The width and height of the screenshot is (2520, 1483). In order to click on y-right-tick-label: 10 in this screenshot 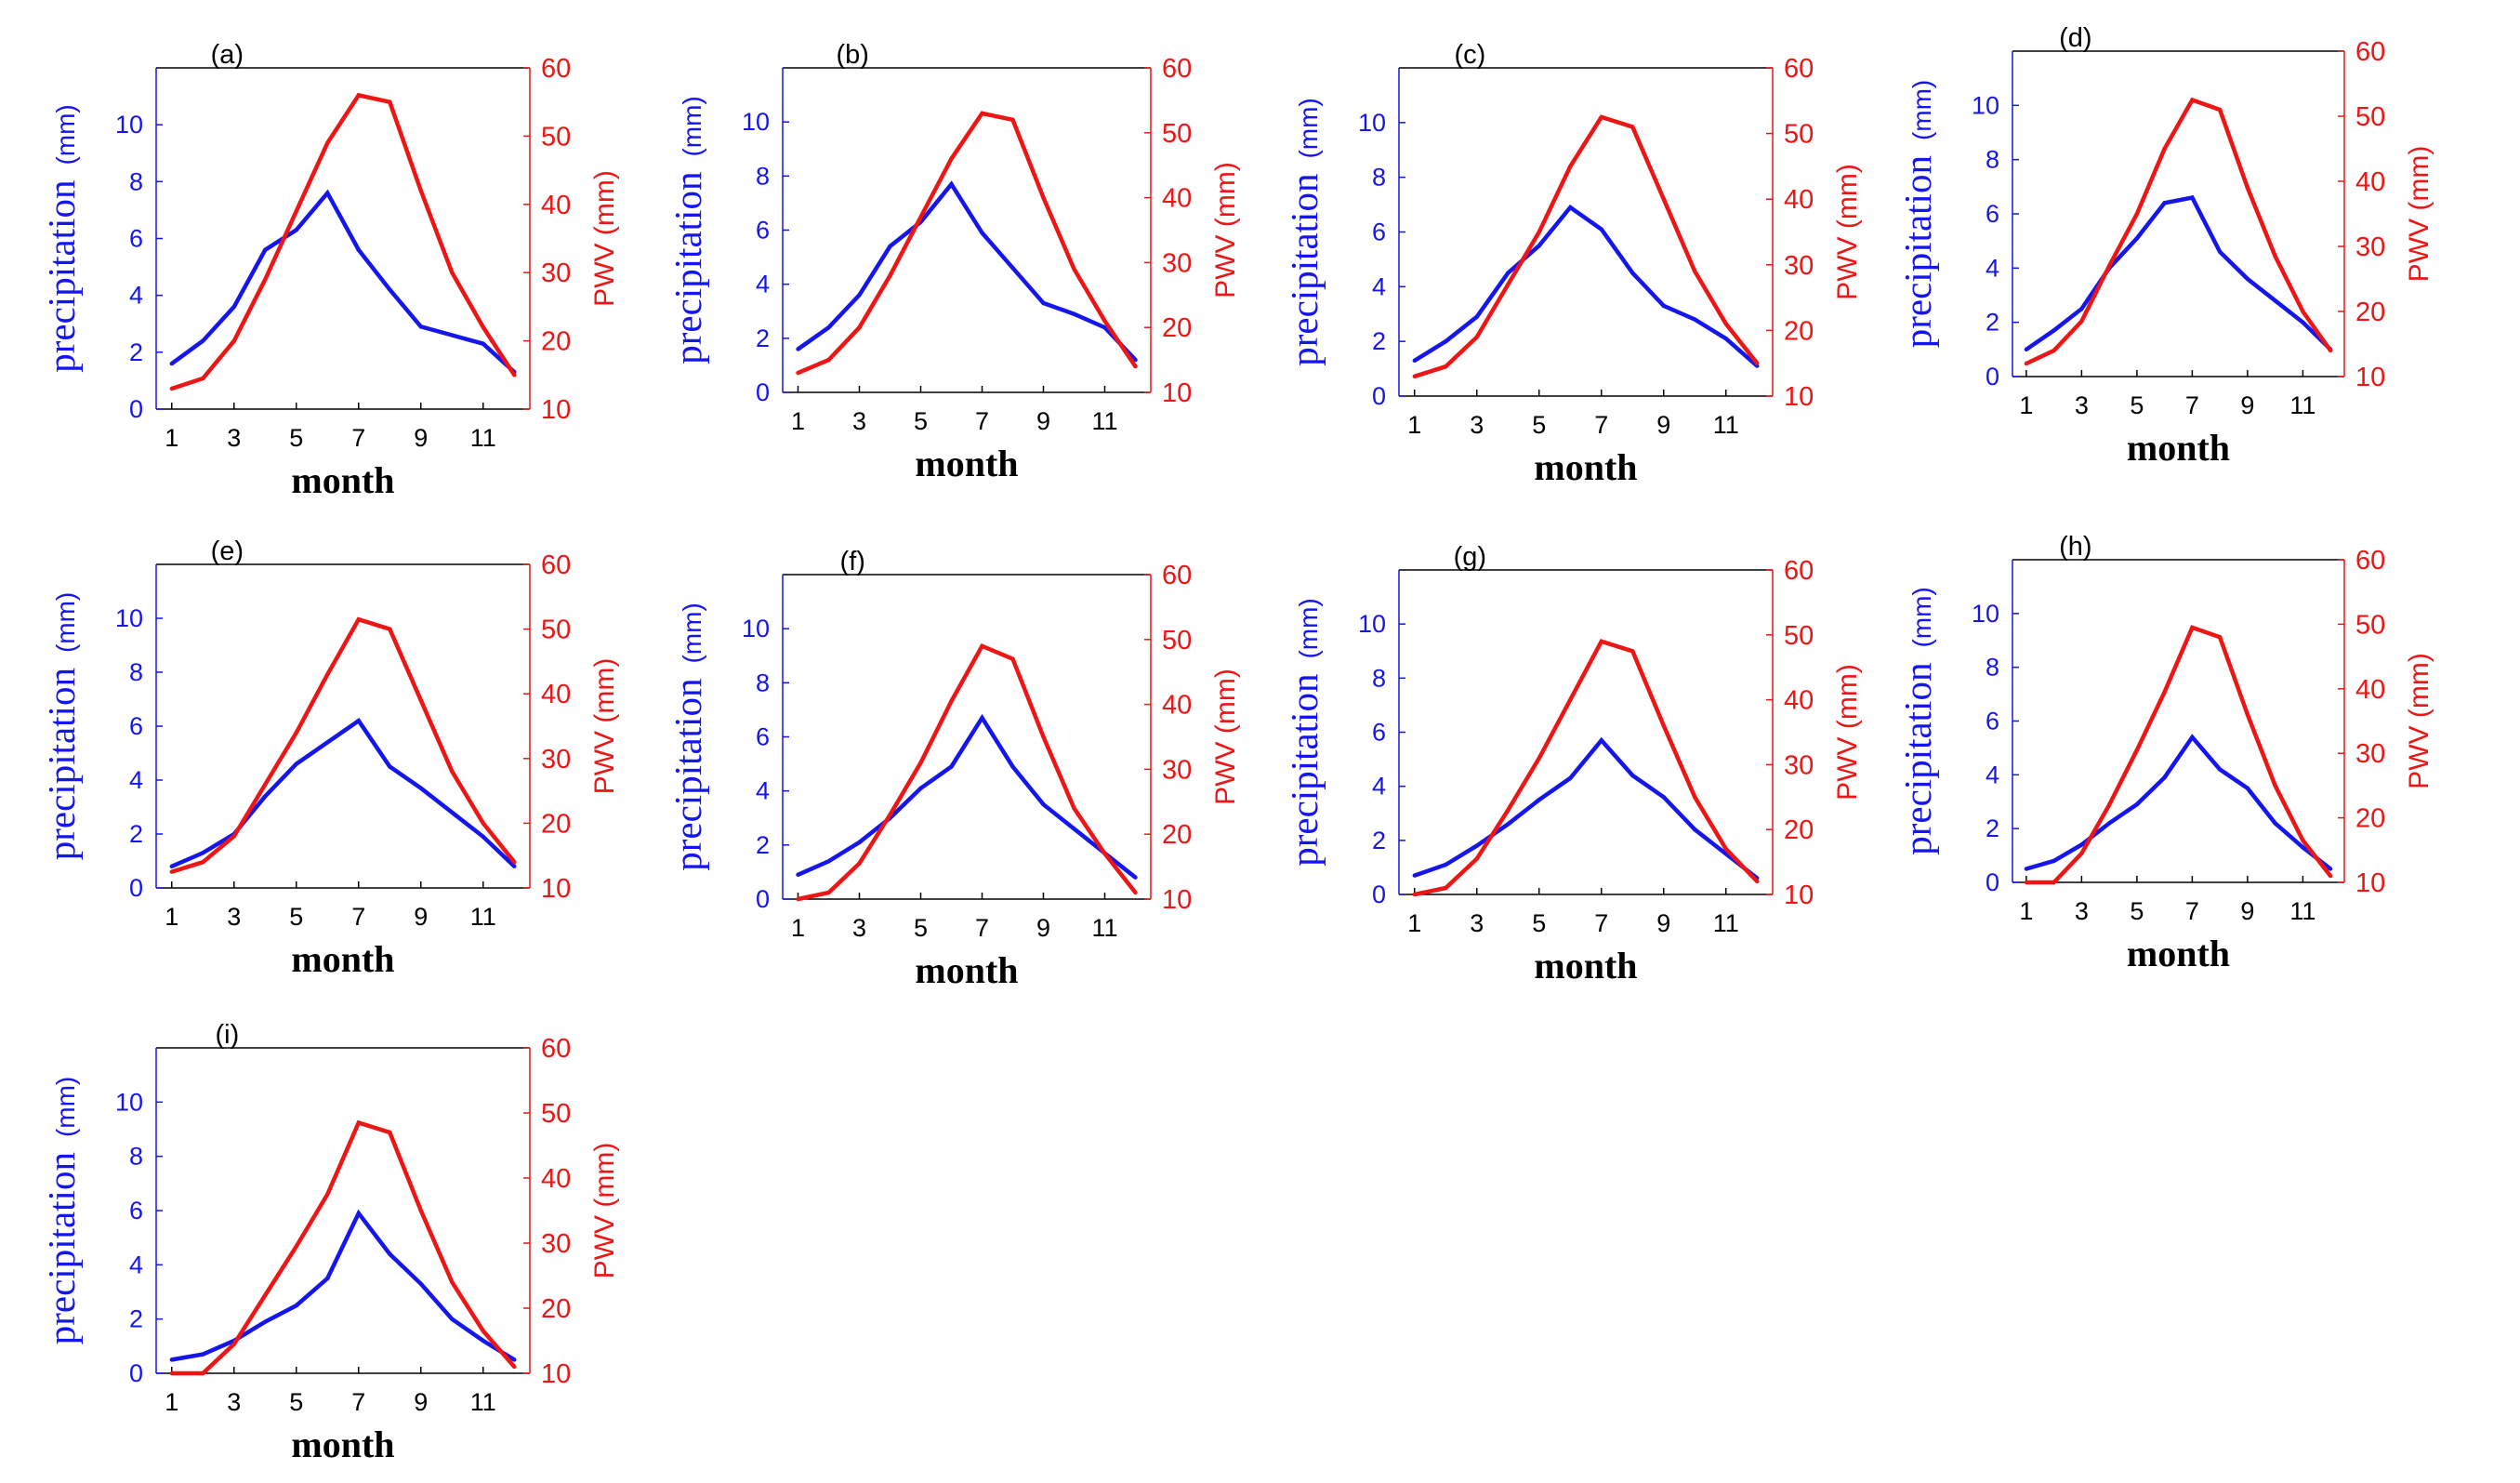, I will do `click(1799, 397)`.